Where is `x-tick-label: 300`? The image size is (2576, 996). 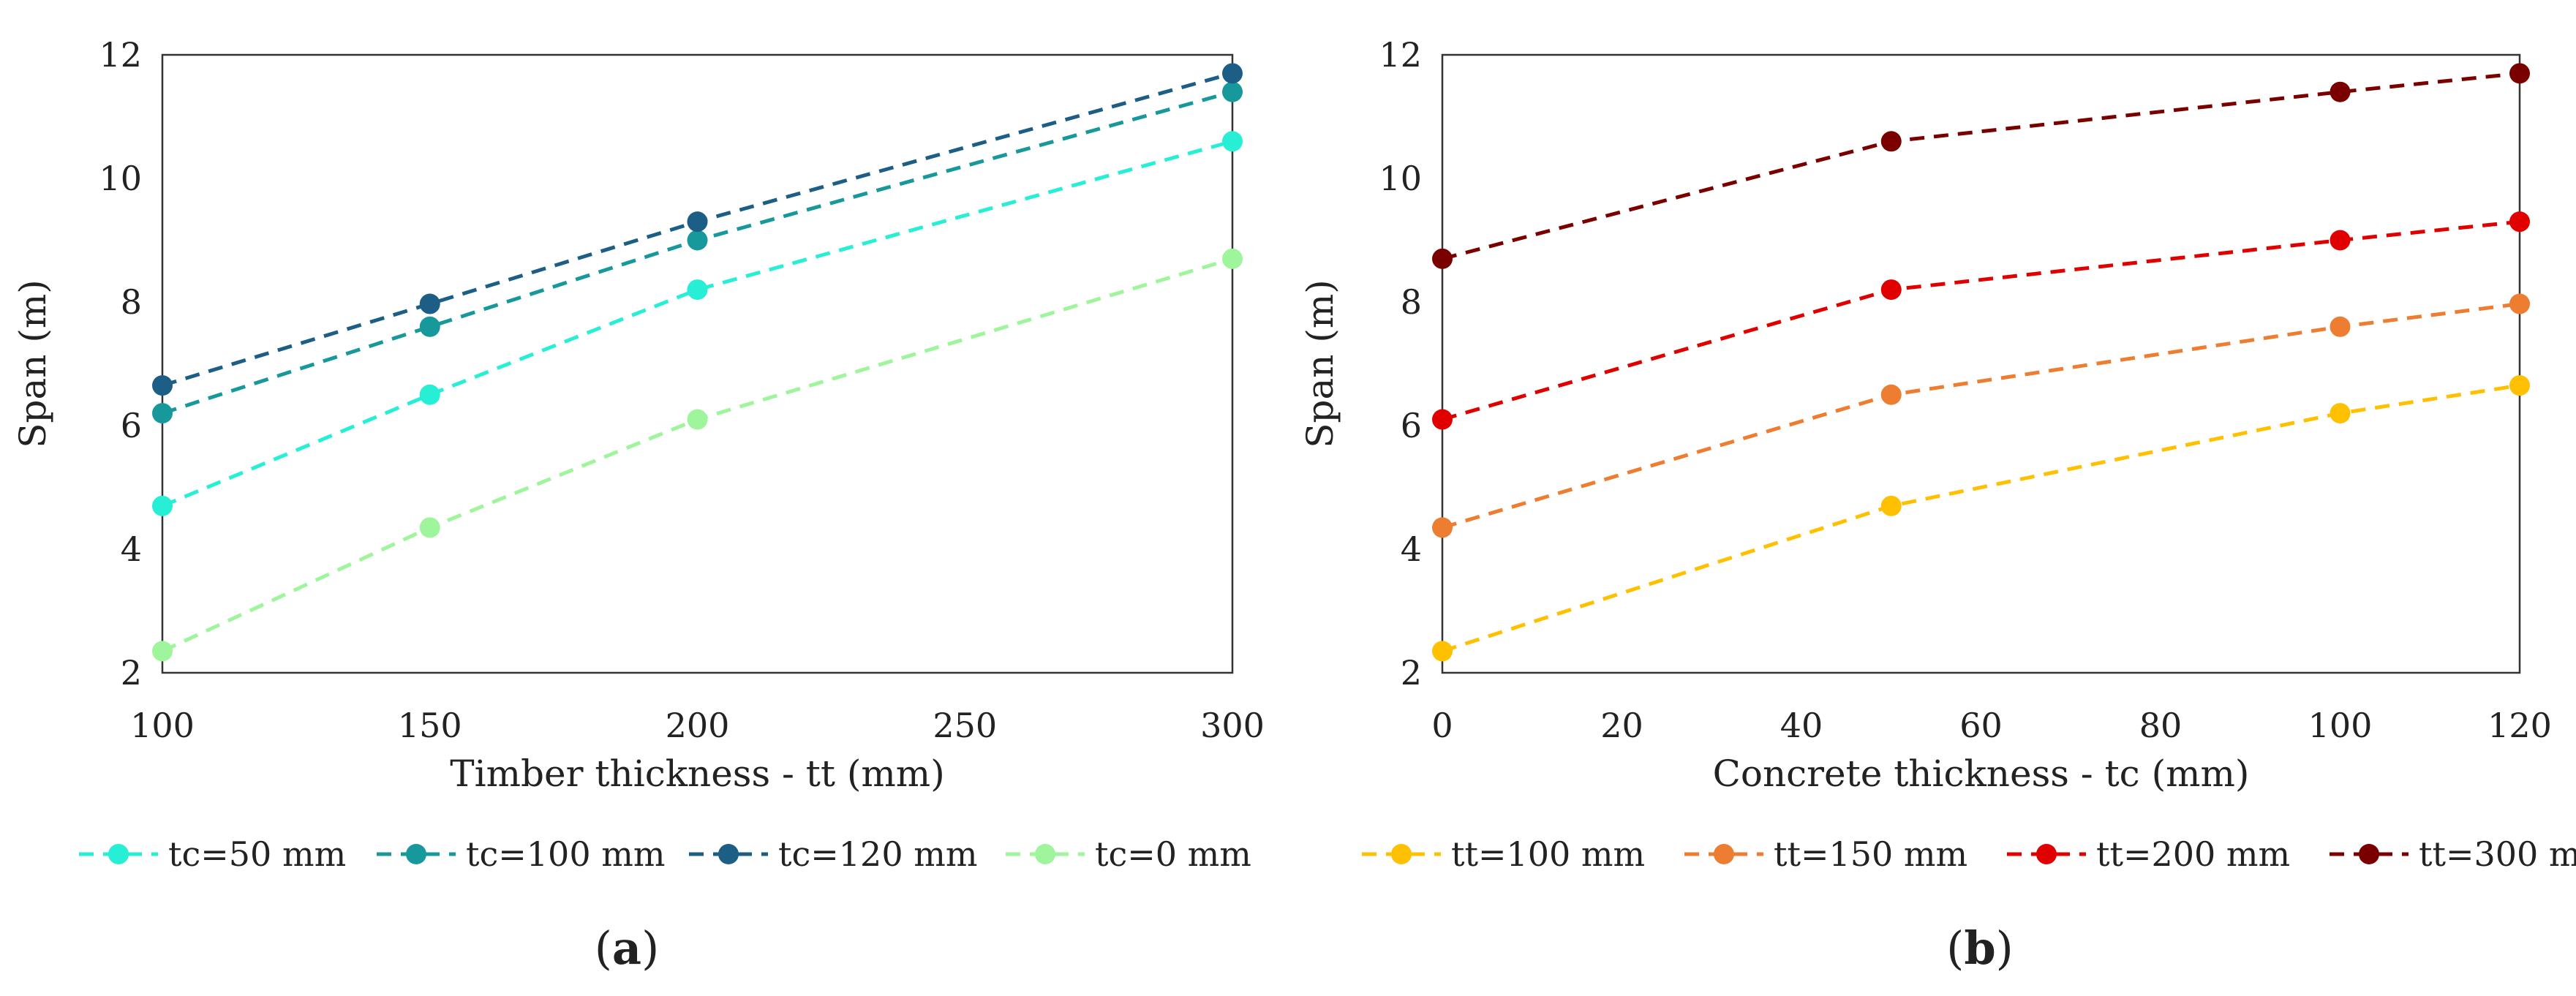
x-tick-label: 300 is located at coordinates (1232, 725).